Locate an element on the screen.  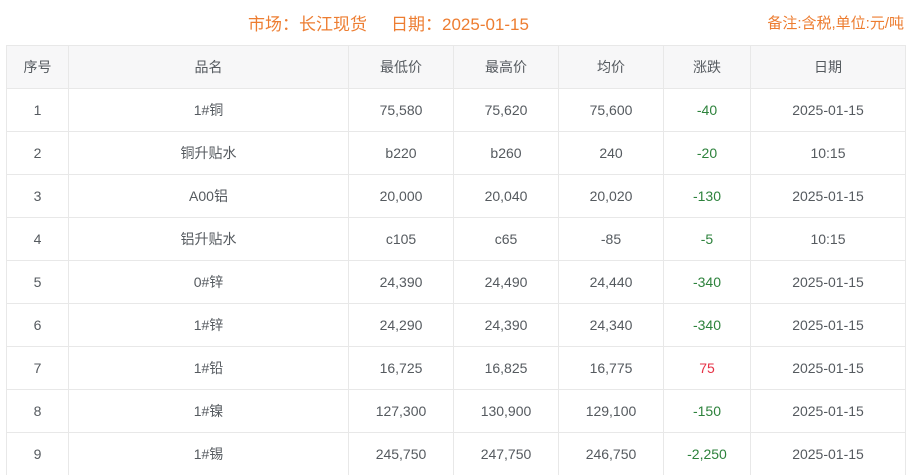
cell-low: 127,300 is located at coordinates (401, 411).